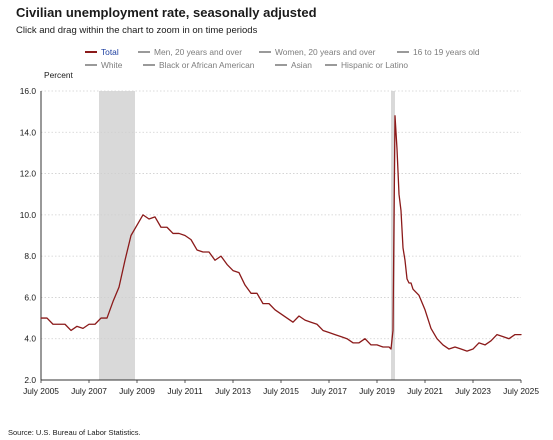 This screenshot has width=553, height=440. Describe the element at coordinates (89, 391) in the screenshot. I see `x-tick-label: July 2007` at that location.